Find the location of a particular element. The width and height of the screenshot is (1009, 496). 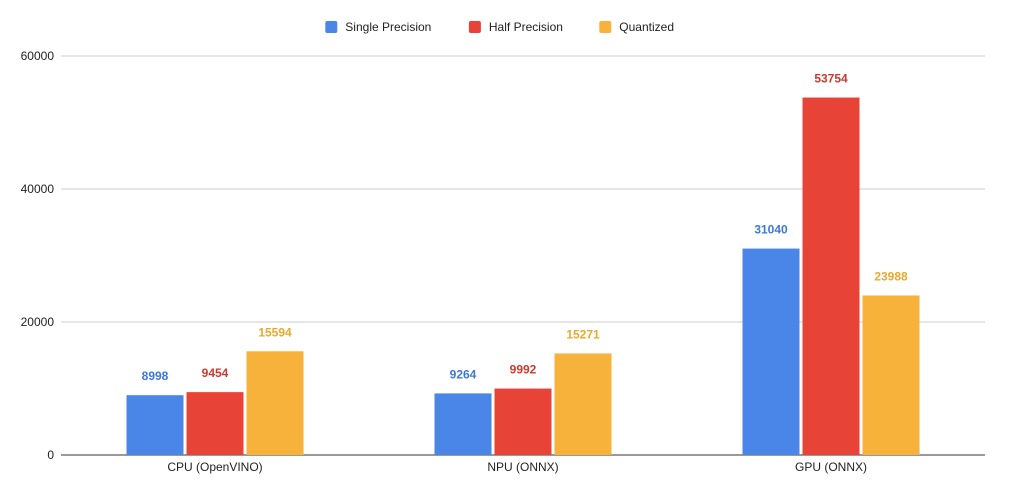

legend: Single Precision Half Precision Quantized is located at coordinates (499, 27).